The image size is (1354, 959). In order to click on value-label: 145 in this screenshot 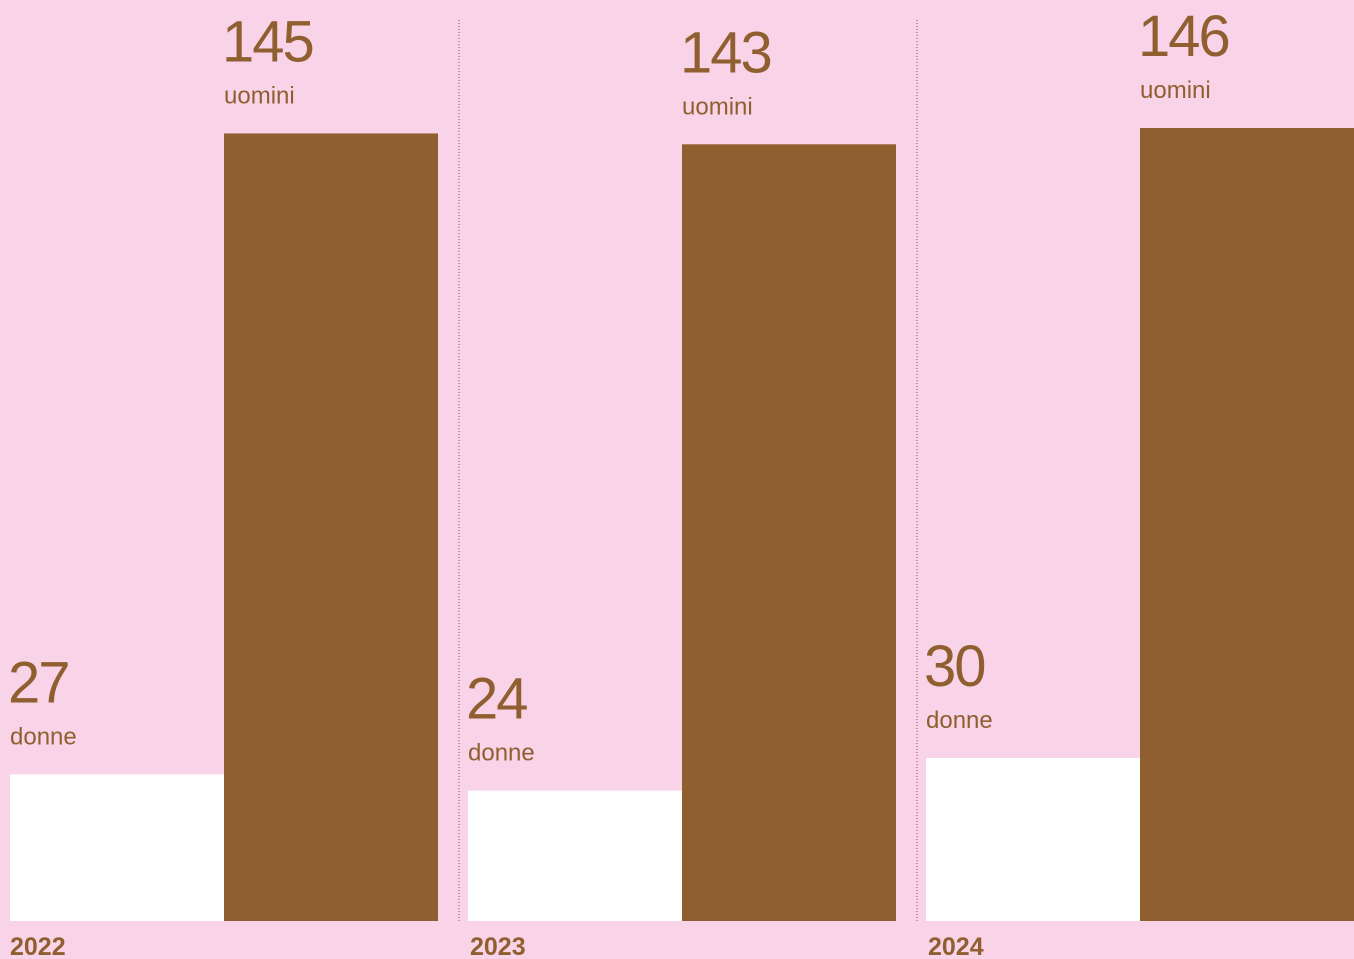, I will do `click(267, 41)`.